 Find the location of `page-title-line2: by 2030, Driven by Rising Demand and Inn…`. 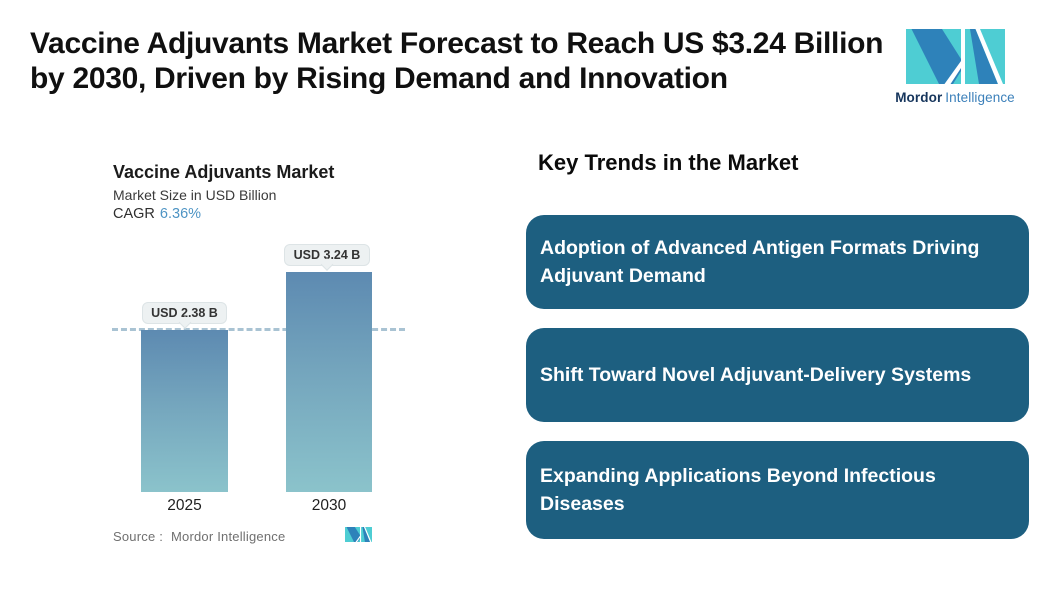

page-title-line2: by 2030, Driven by Rising Demand and Inn… is located at coordinates (379, 78).